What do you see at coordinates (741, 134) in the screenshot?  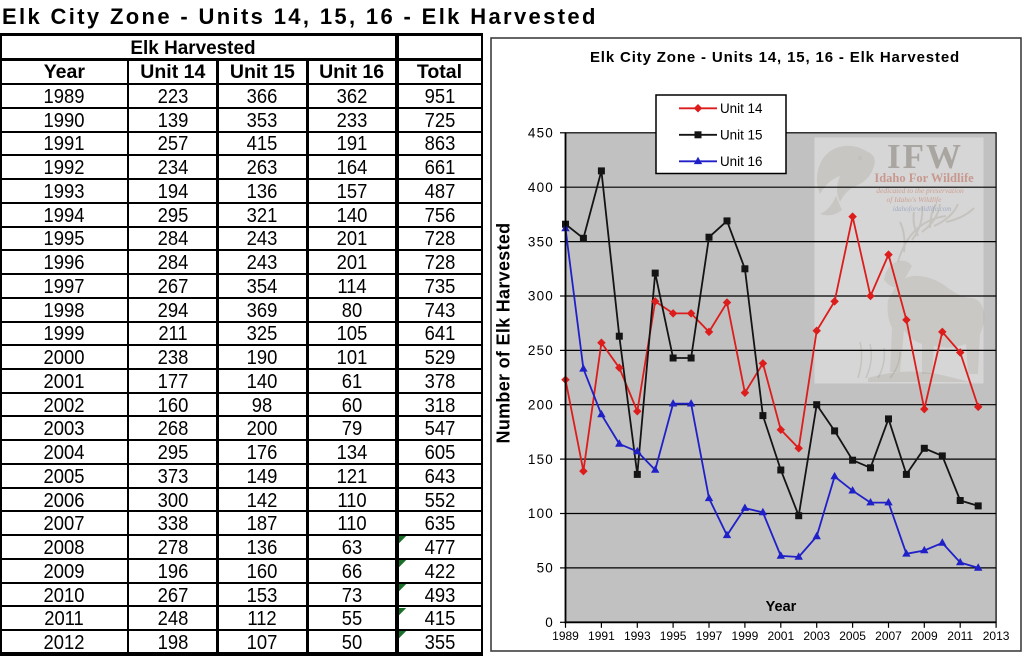 I see `svg-text: Unit 15` at bounding box center [741, 134].